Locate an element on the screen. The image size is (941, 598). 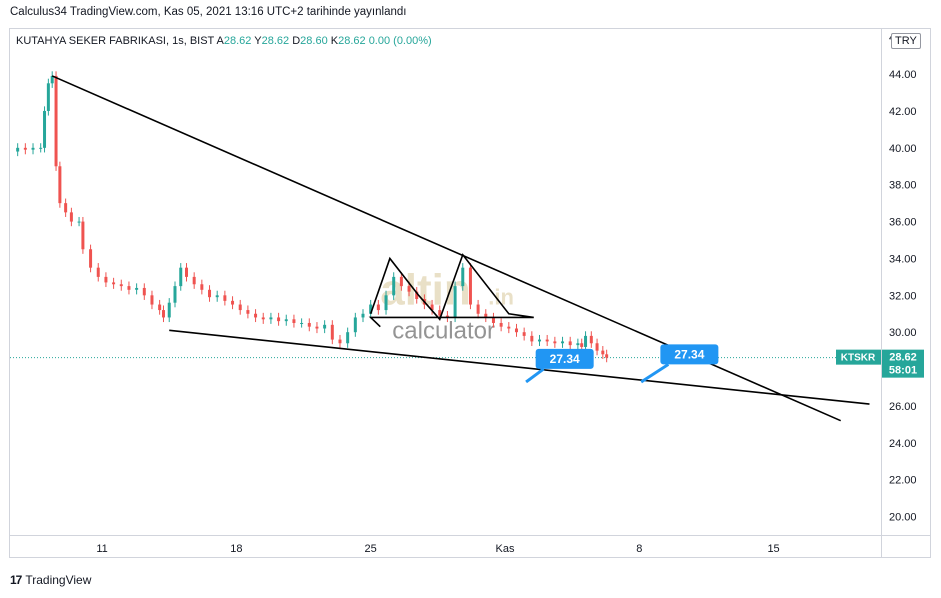
y-tick-label: 24.00 is located at coordinates (903, 444).